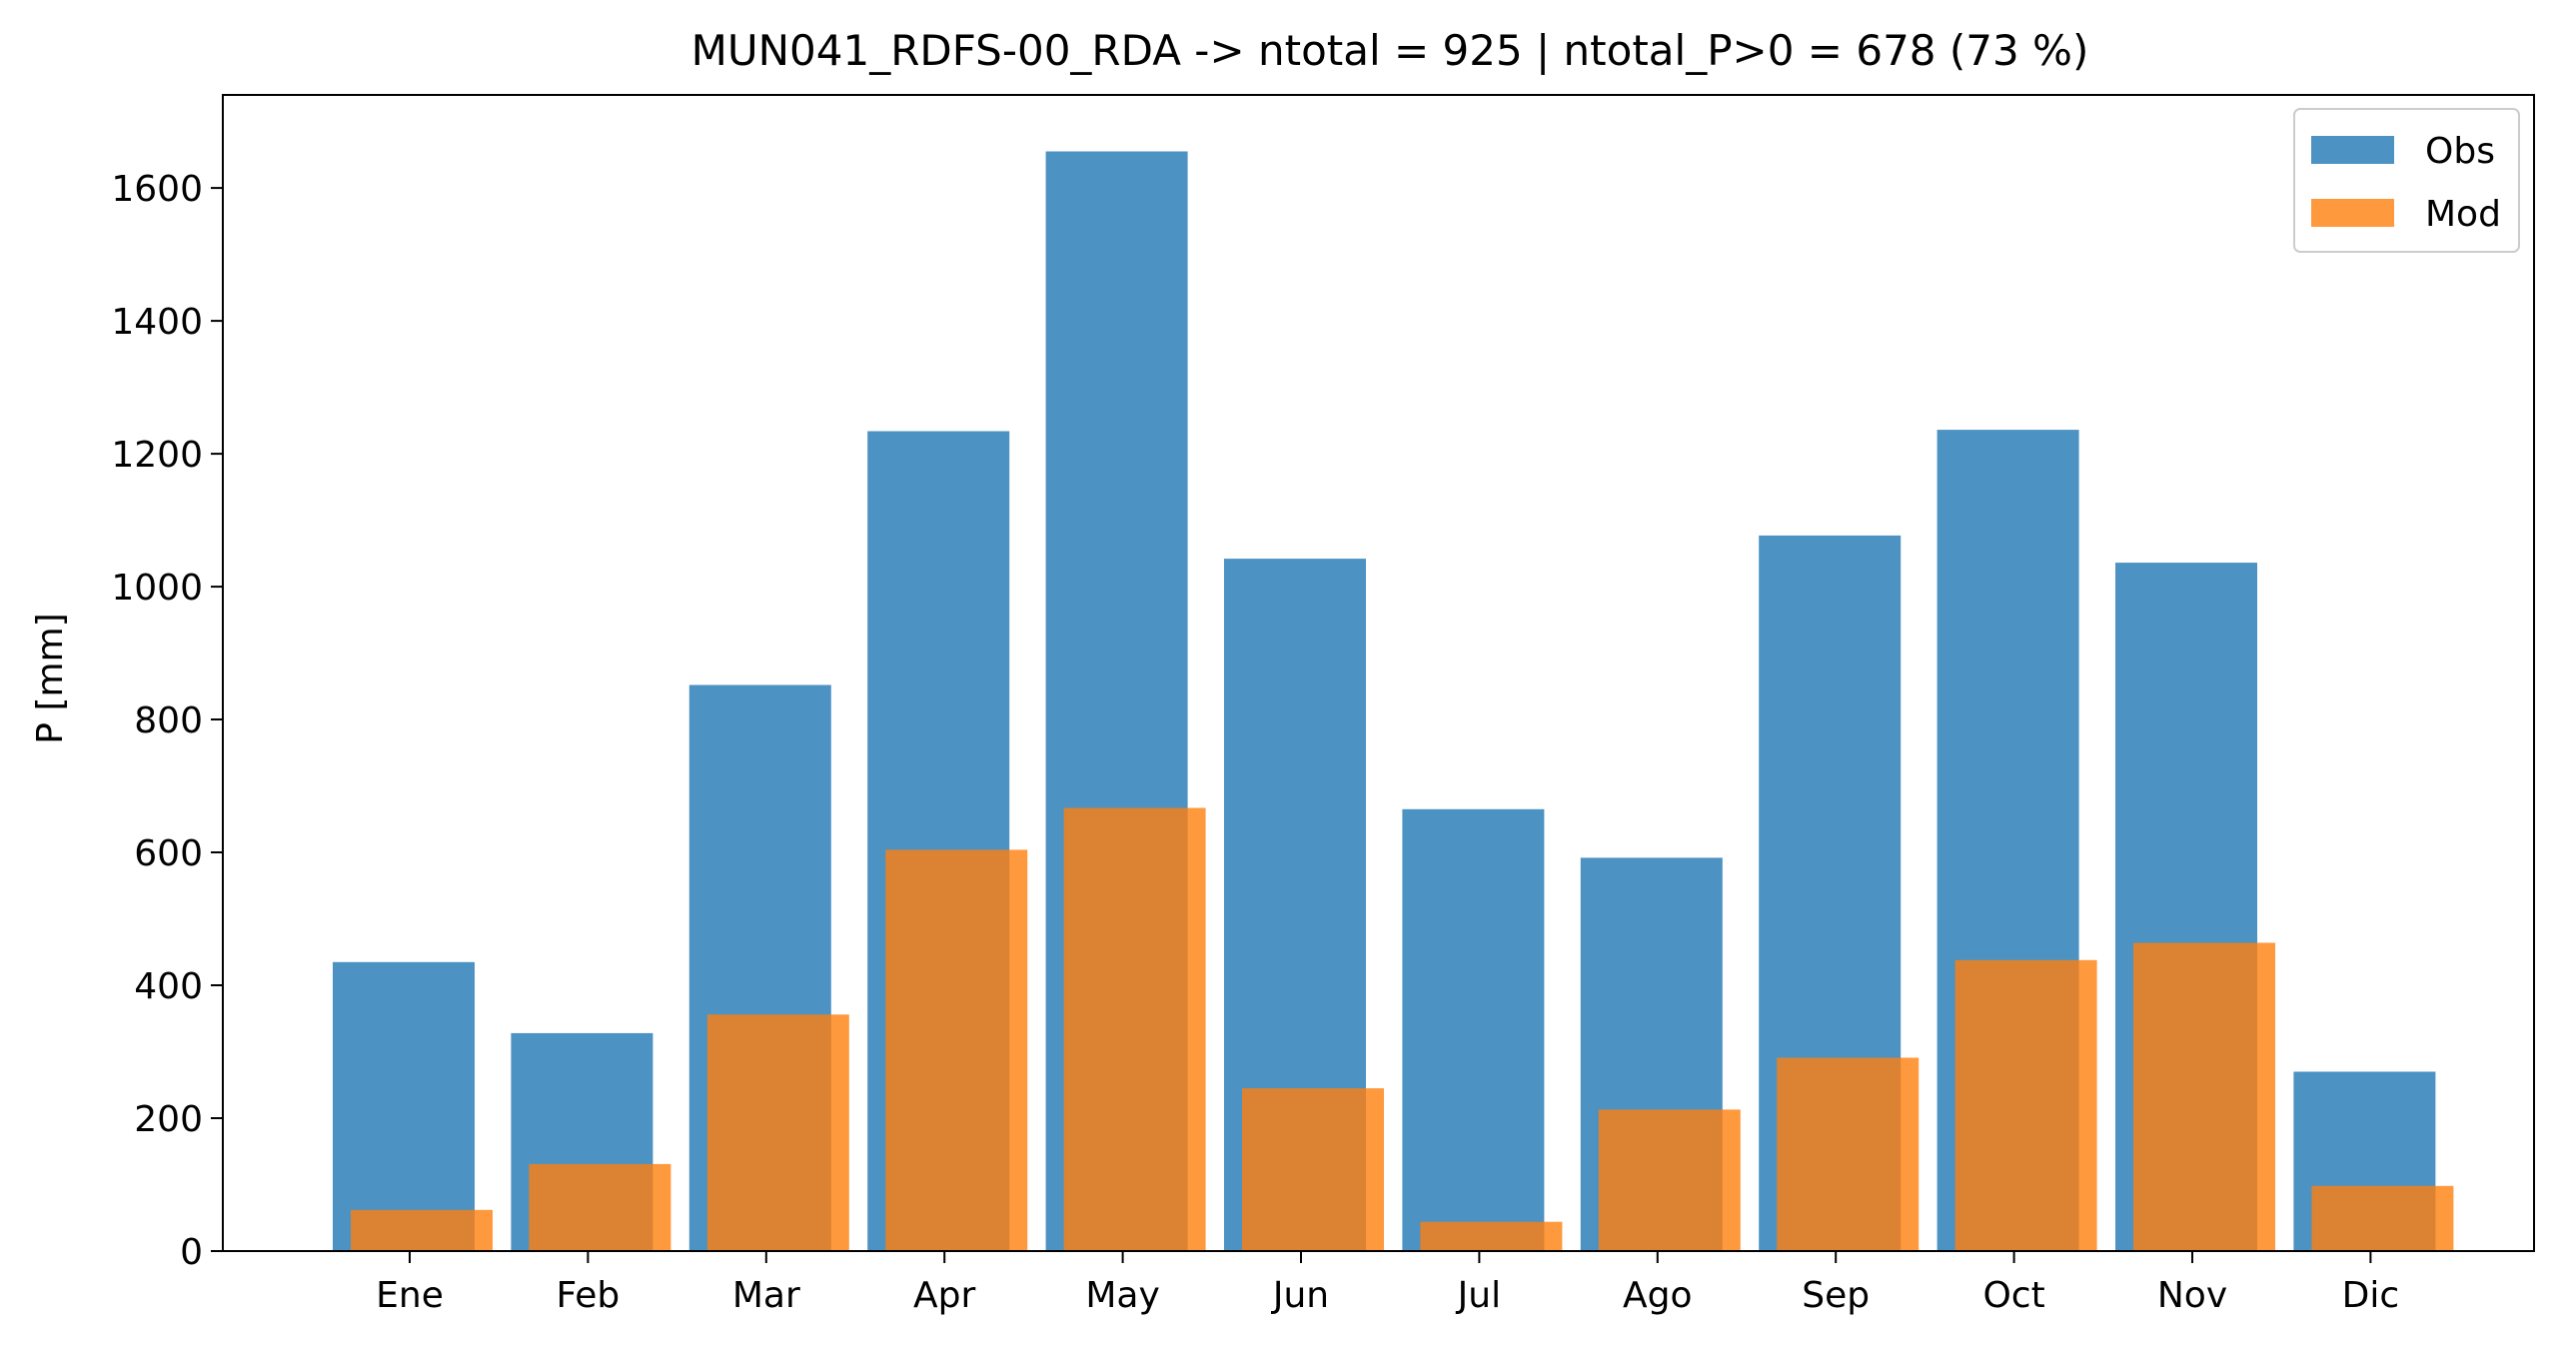 This screenshot has width=2576, height=1352. I want to click on x-tick-label: Ago, so click(1658, 1296).